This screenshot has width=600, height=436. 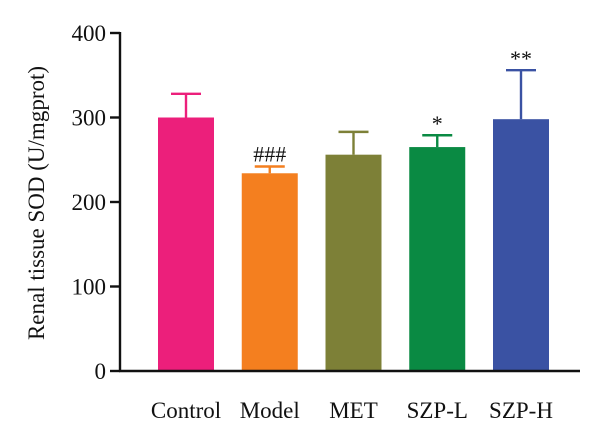 I want to click on error-bars, so click(x=353, y=121).